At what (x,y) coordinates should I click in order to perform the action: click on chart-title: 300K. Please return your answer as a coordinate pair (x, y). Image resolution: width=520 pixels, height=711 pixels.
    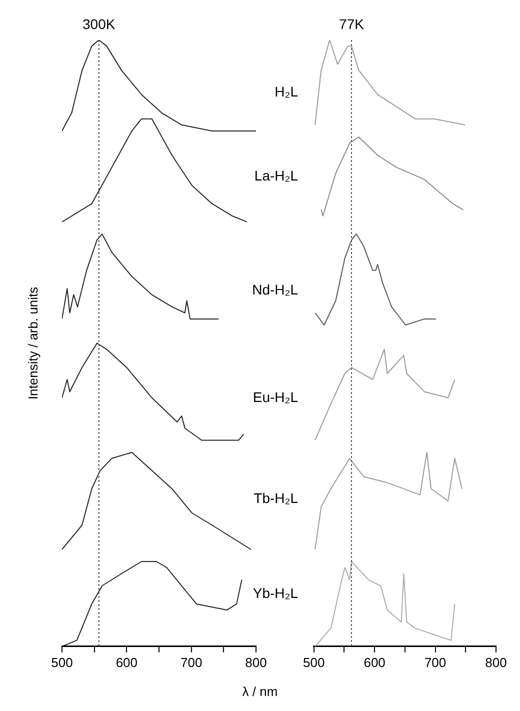
    Looking at the image, I should click on (99, 24).